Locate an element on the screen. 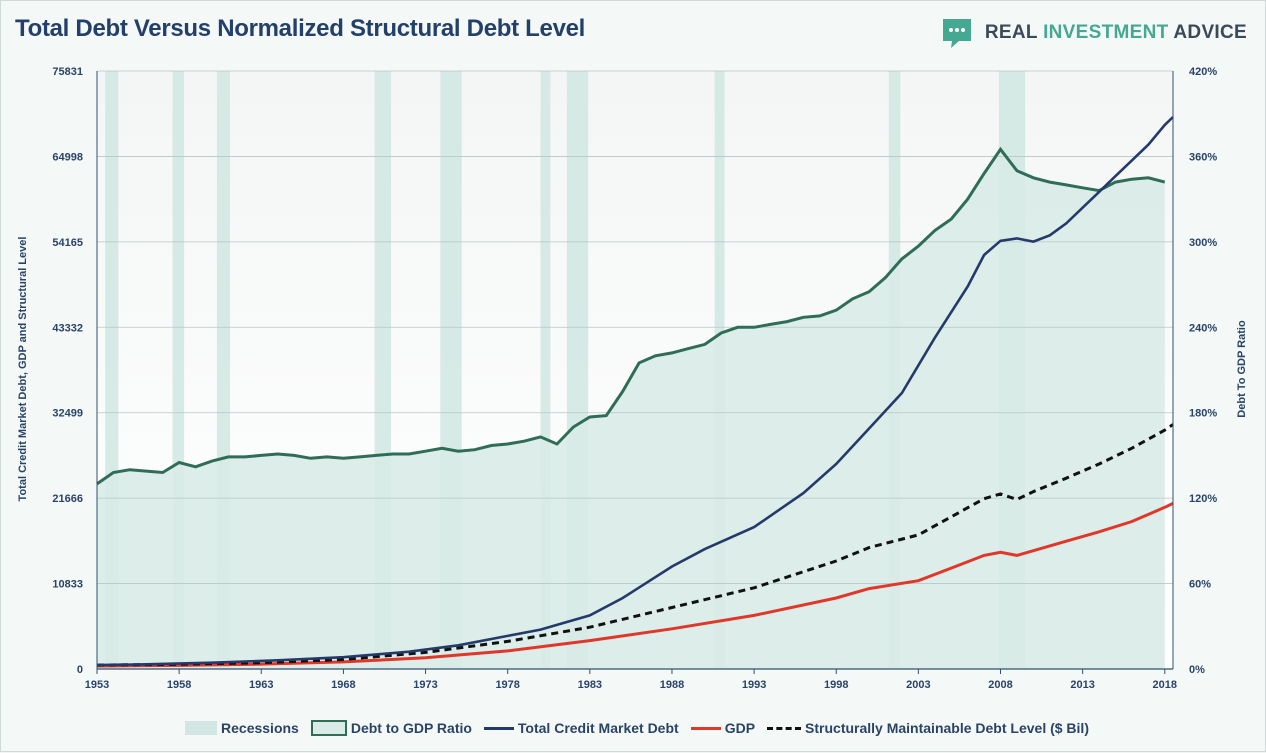  y2-tick-label: 300% is located at coordinates (1203, 243).